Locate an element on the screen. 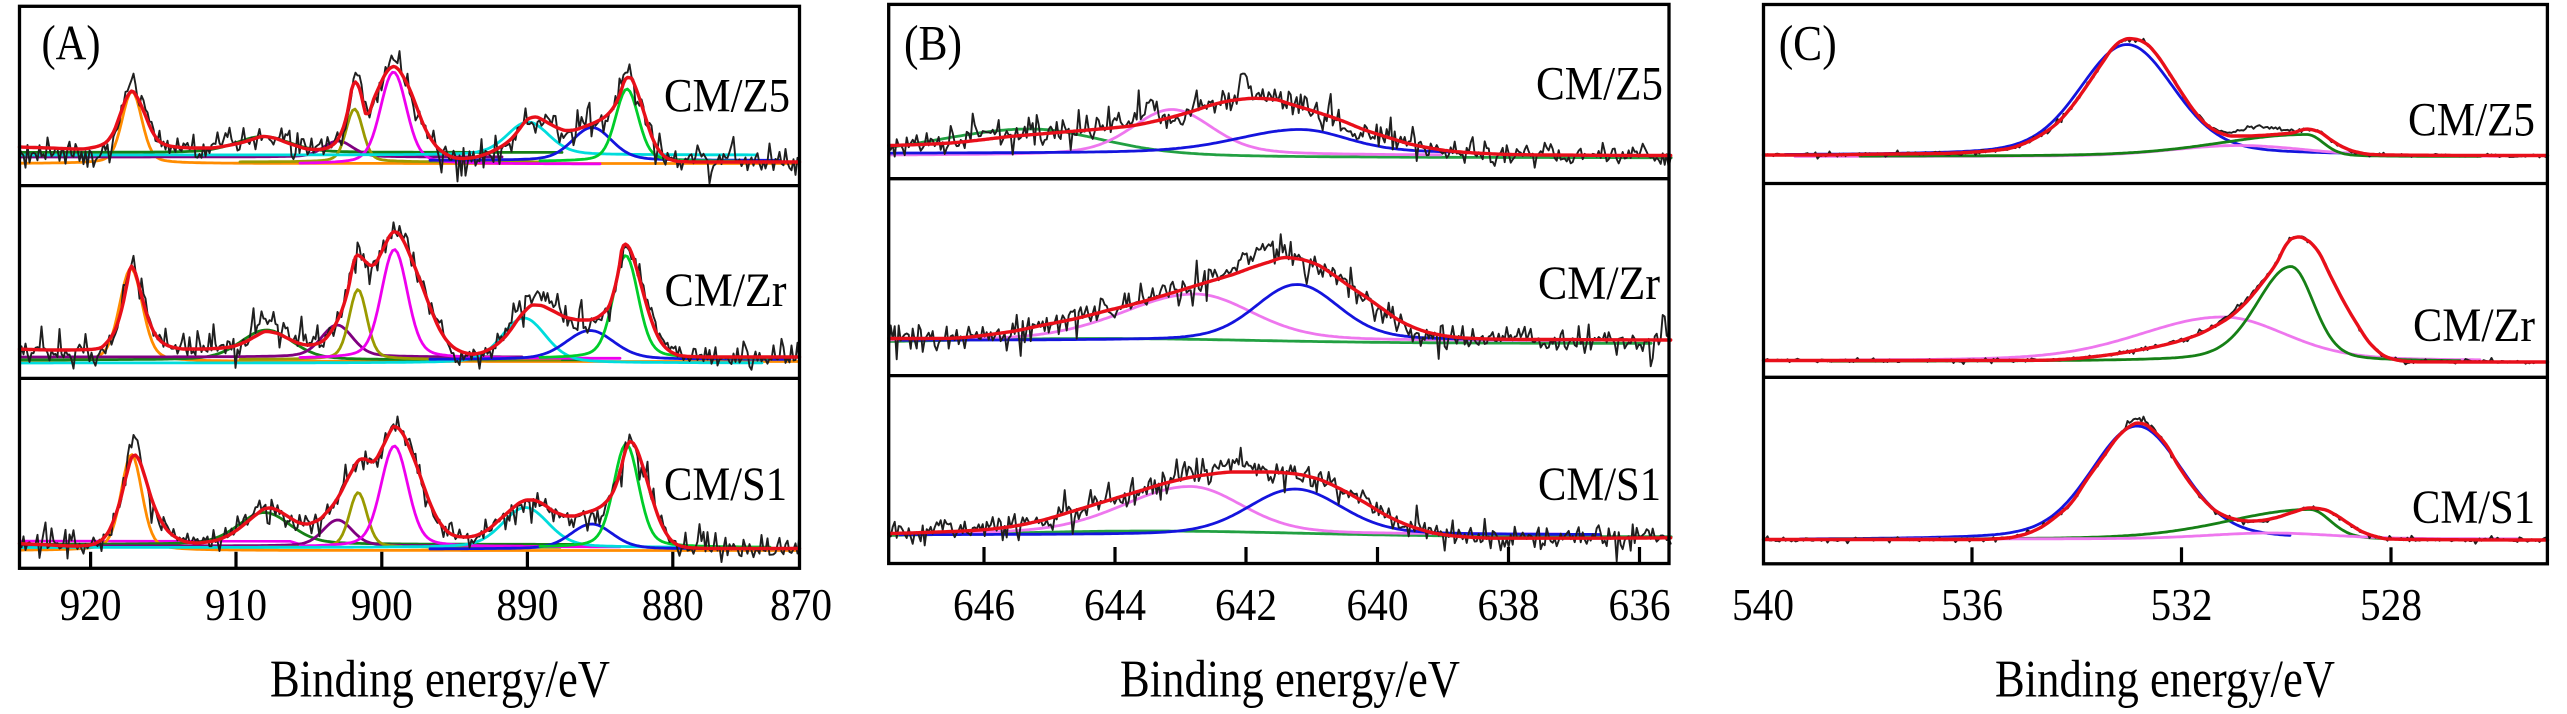  svg-text: 636 is located at coordinates (1640, 604).